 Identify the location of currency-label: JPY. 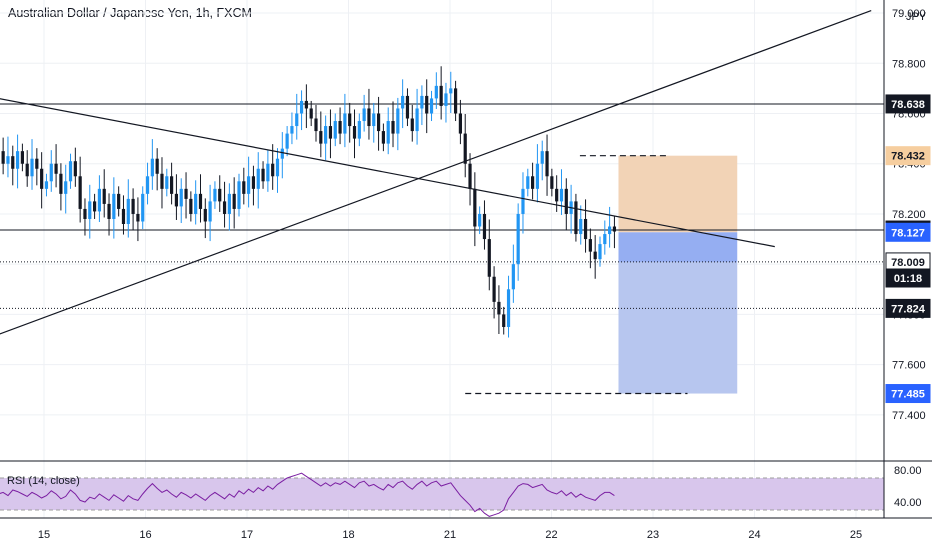
(916, 17).